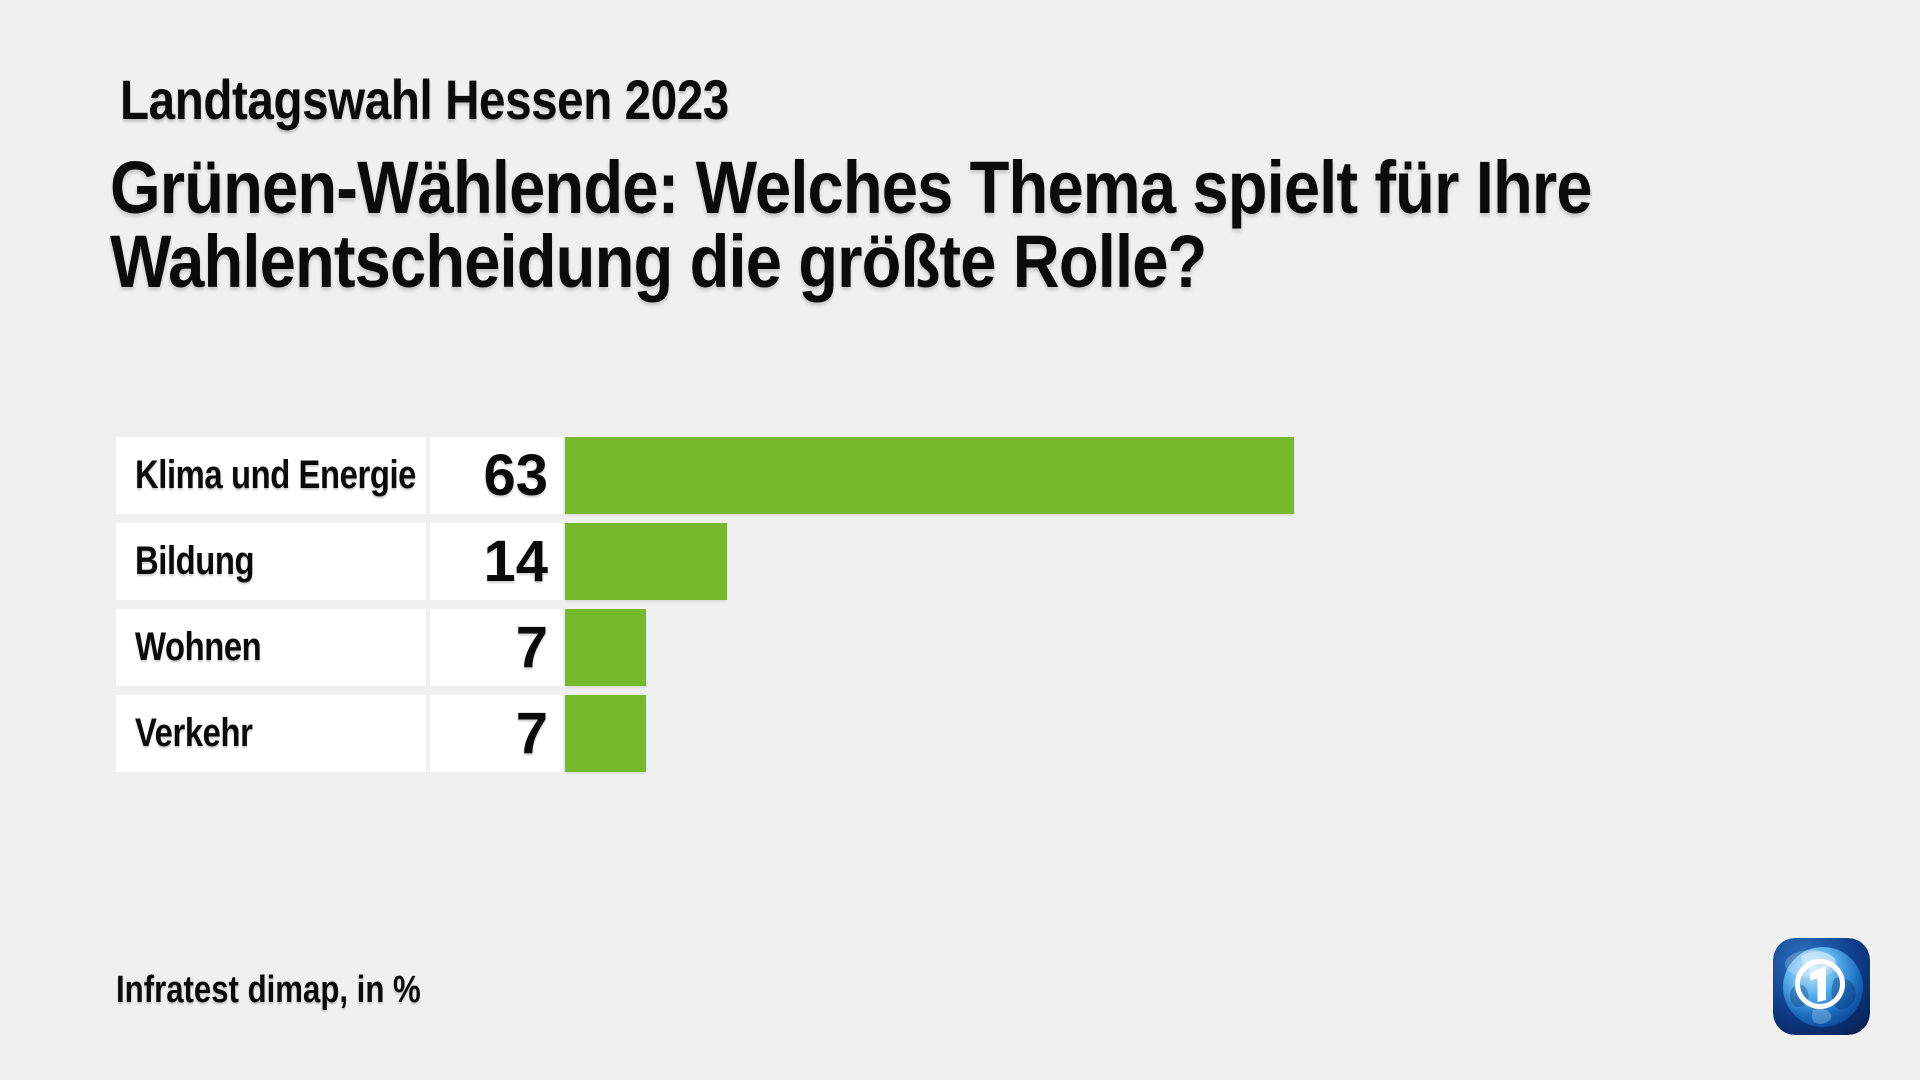  I want to click on category-label: Wohnen, so click(198, 647).